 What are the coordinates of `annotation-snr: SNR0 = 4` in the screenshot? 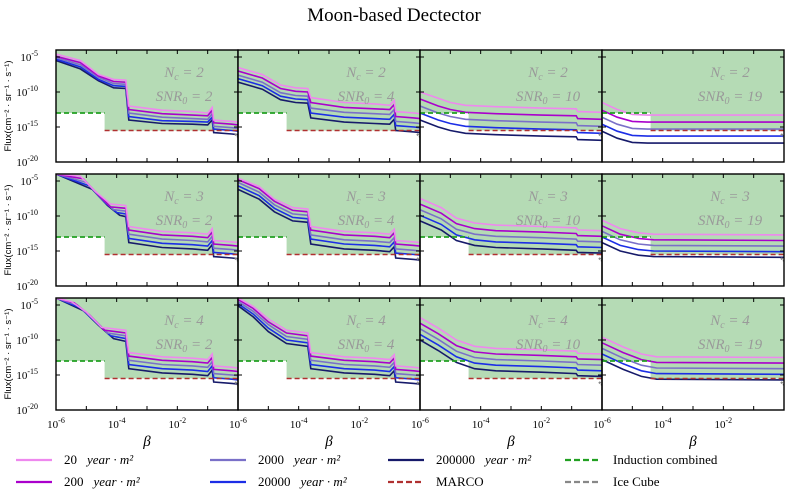 It's located at (366, 222).